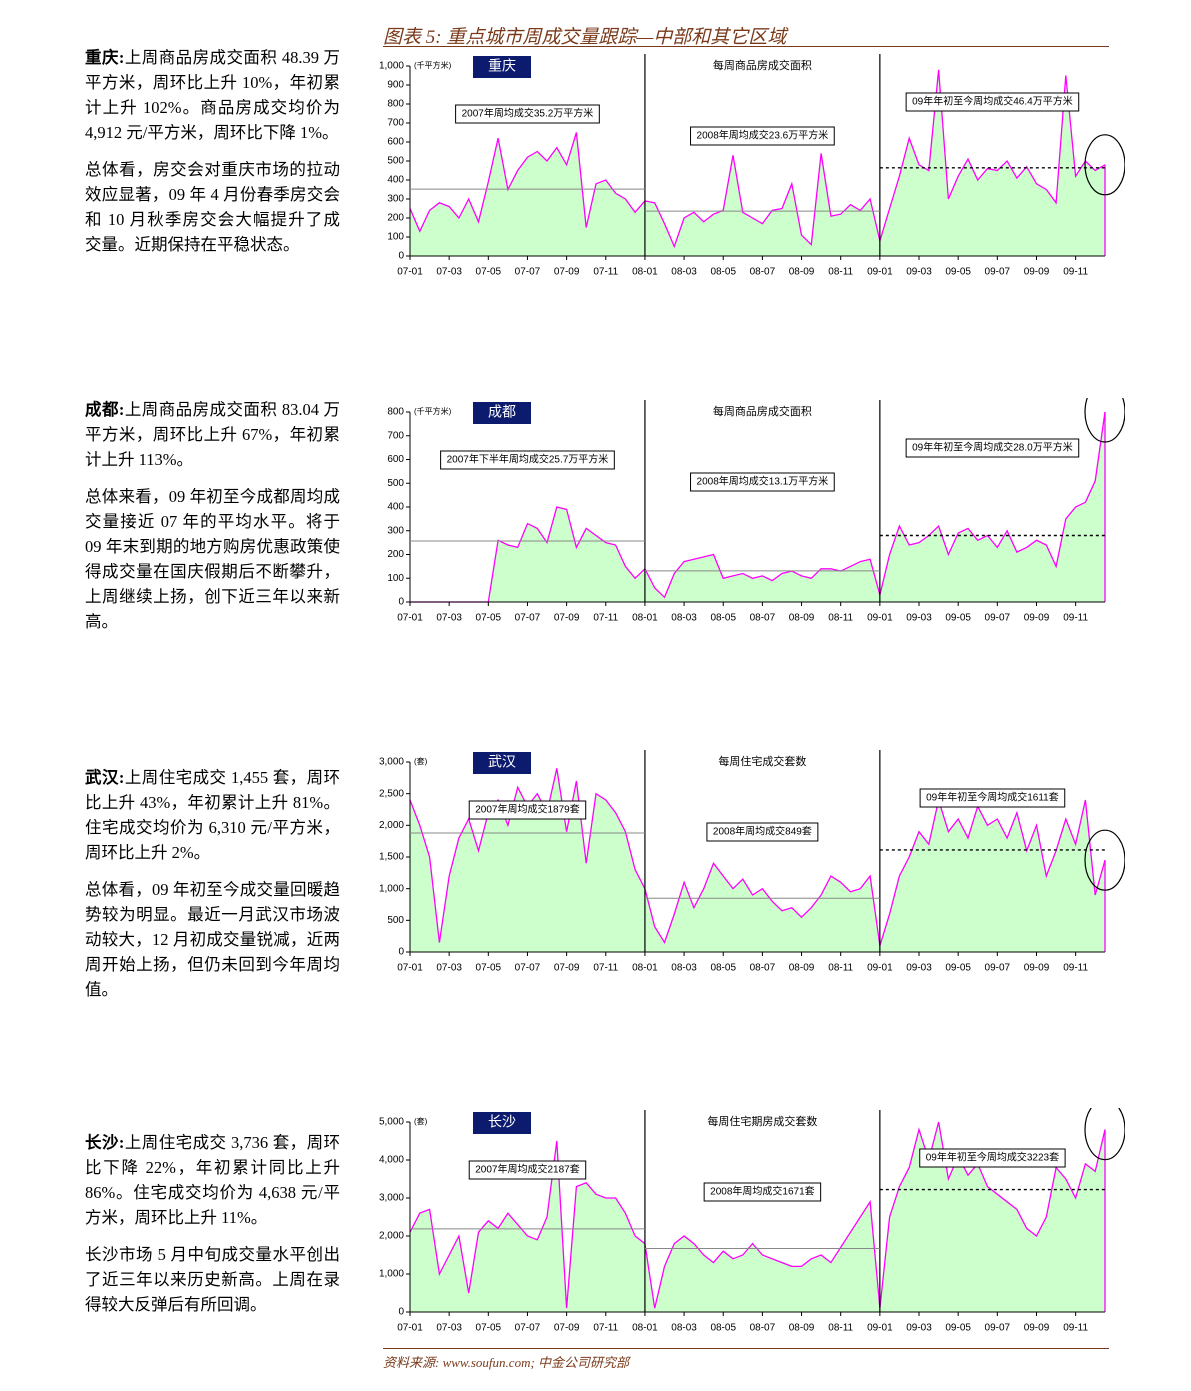 The height and width of the screenshot is (1391, 1191). I want to click on figure-title: 图表 5: 重点城市周成交量跟踪—中部和其它区域, so click(585, 37).